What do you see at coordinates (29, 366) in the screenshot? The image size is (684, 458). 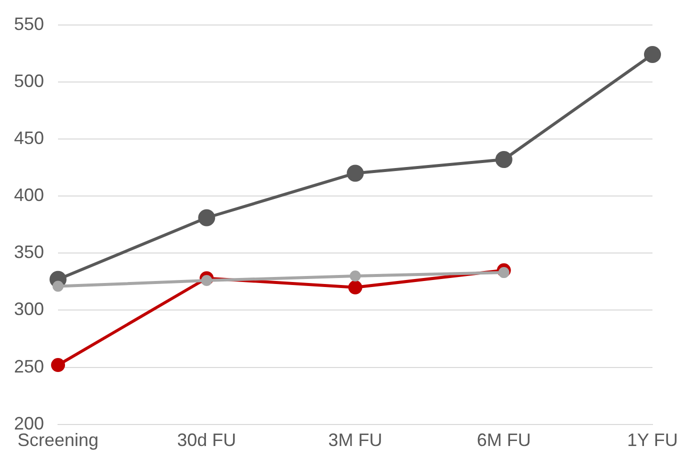 I see `y-tick-label: 250` at bounding box center [29, 366].